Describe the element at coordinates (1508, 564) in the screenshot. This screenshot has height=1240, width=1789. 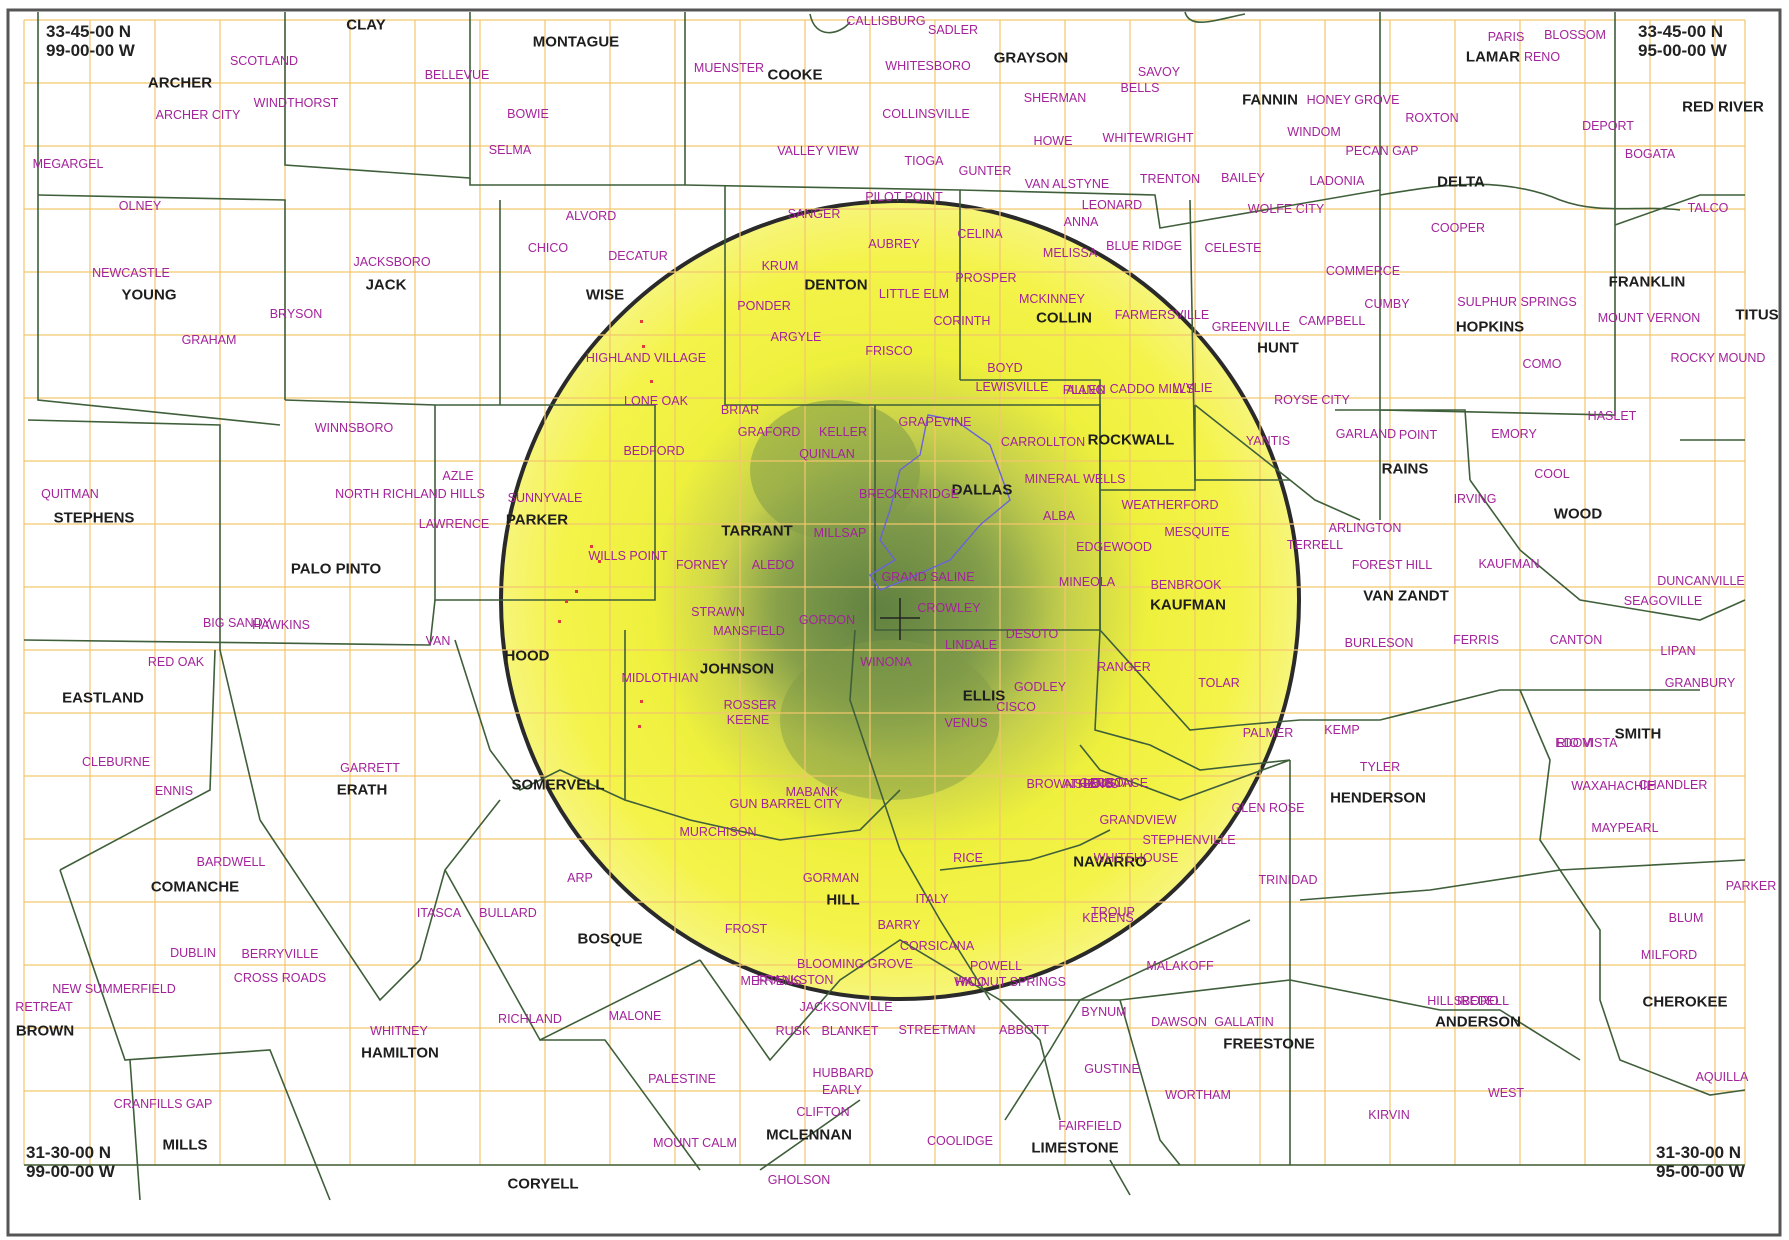
I see `city-label: KAUFMAN` at that location.